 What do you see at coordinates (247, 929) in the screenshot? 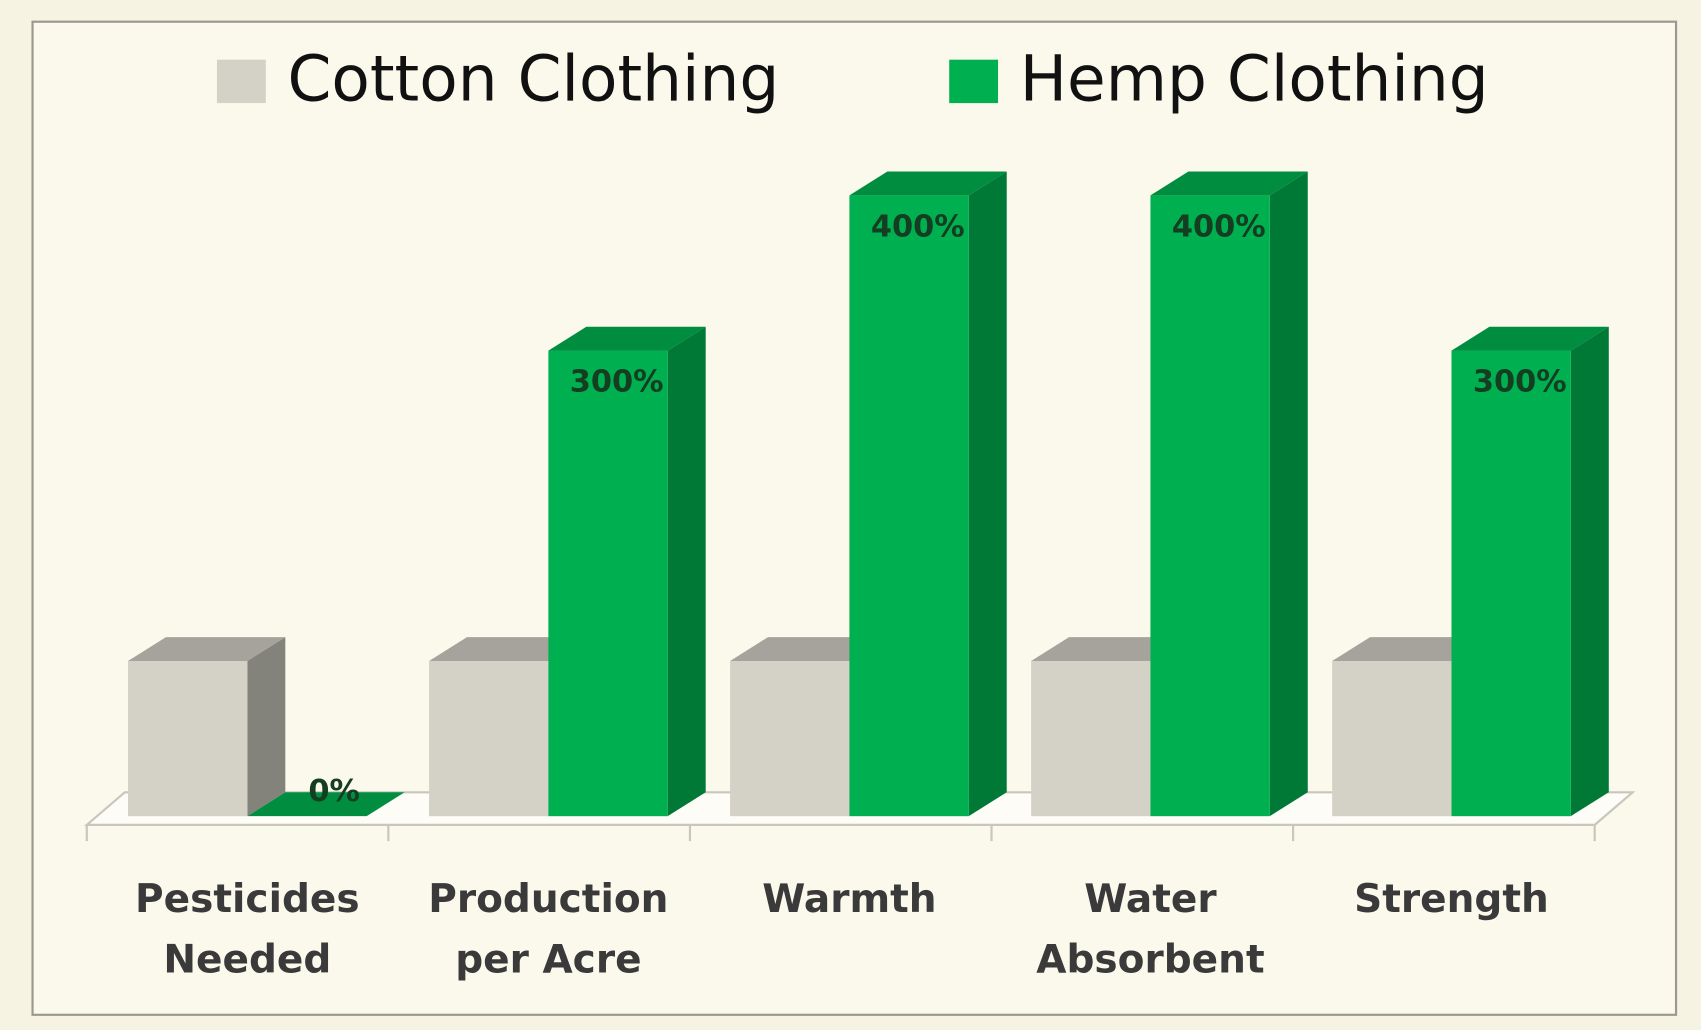
I see `x-tick-label: Pesticides Needed` at bounding box center [247, 929].